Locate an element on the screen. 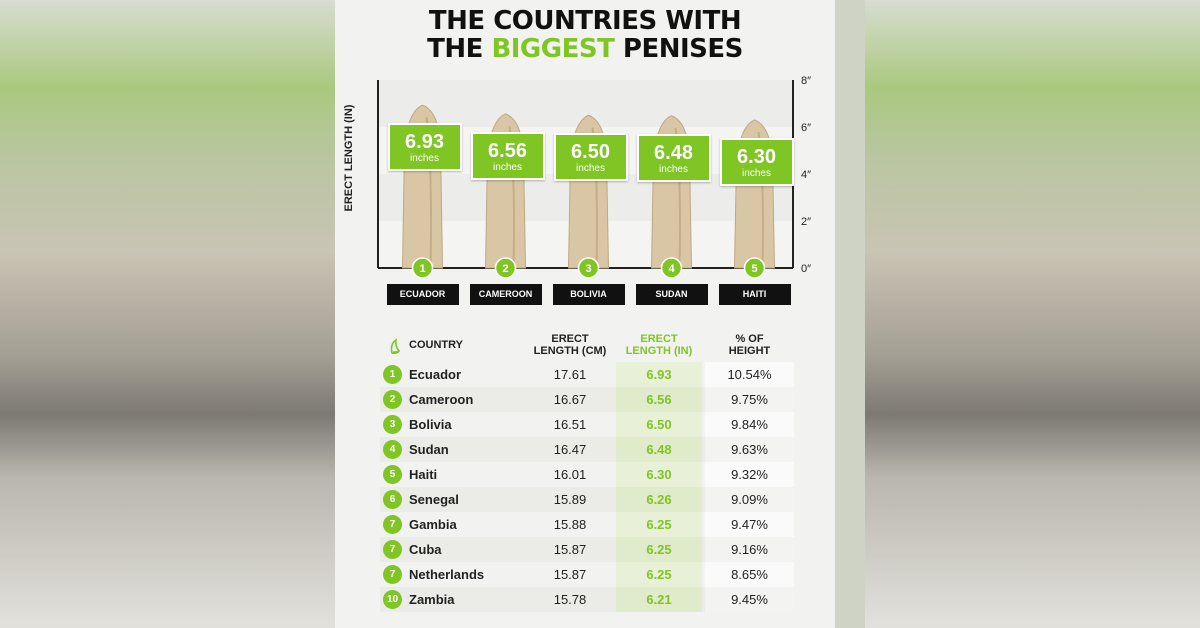 The width and height of the screenshot is (1200, 628). category-label: SUDAN is located at coordinates (671, 294).